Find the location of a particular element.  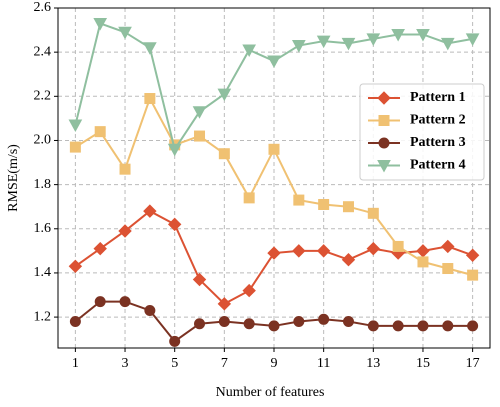

legend-label: Pattern 2 is located at coordinates (438, 120).